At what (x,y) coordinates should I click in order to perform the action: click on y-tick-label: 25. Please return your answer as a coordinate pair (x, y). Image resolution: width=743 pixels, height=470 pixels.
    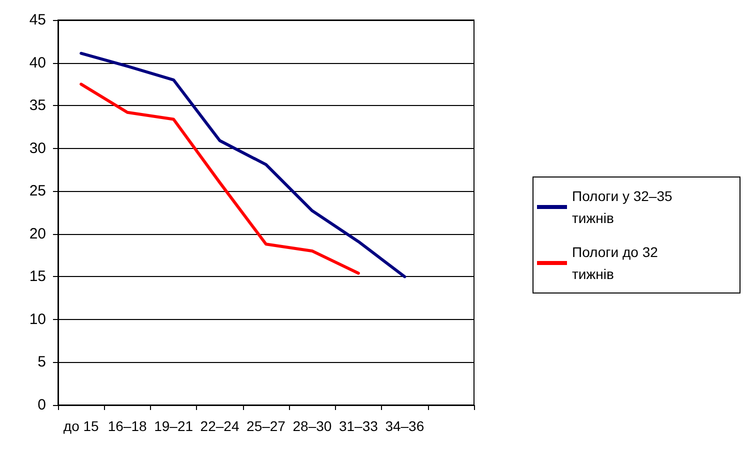
    Looking at the image, I should click on (37, 191).